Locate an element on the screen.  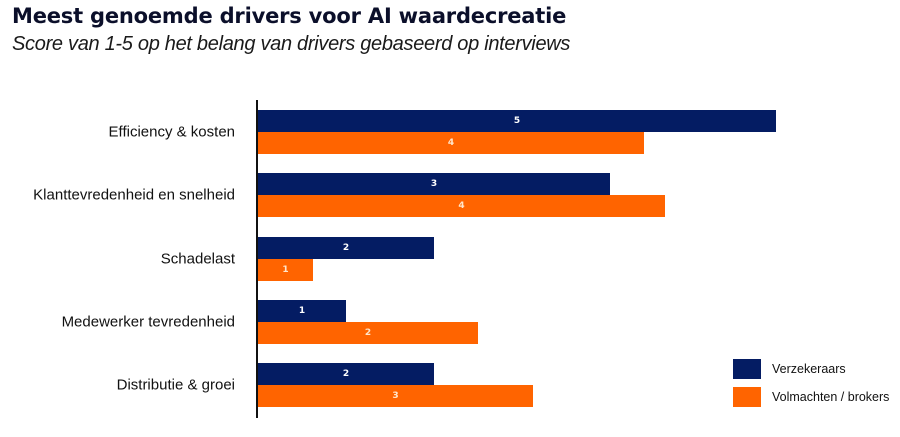
legend-label: Volmachten / brokers is located at coordinates (831, 397).